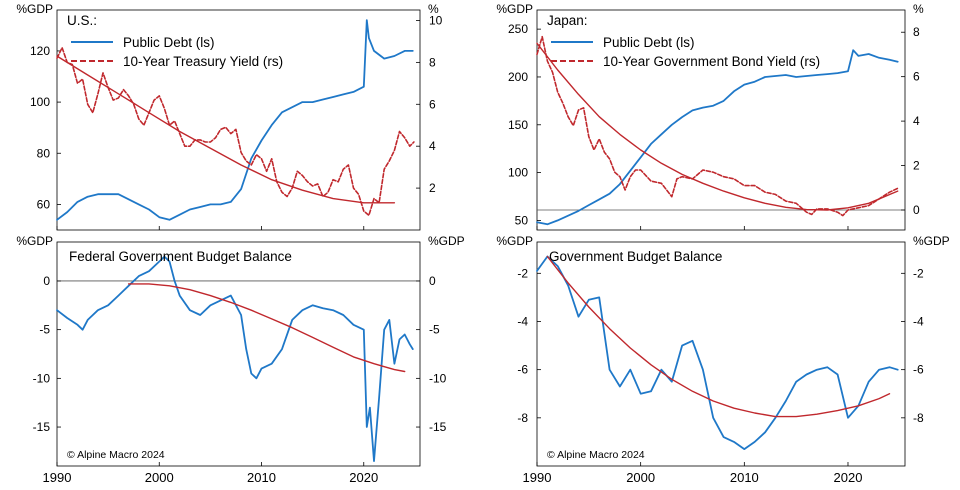 This screenshot has width=960, height=490. What do you see at coordinates (518, 29) in the screenshot?
I see `left-tick-label: 250` at bounding box center [518, 29].